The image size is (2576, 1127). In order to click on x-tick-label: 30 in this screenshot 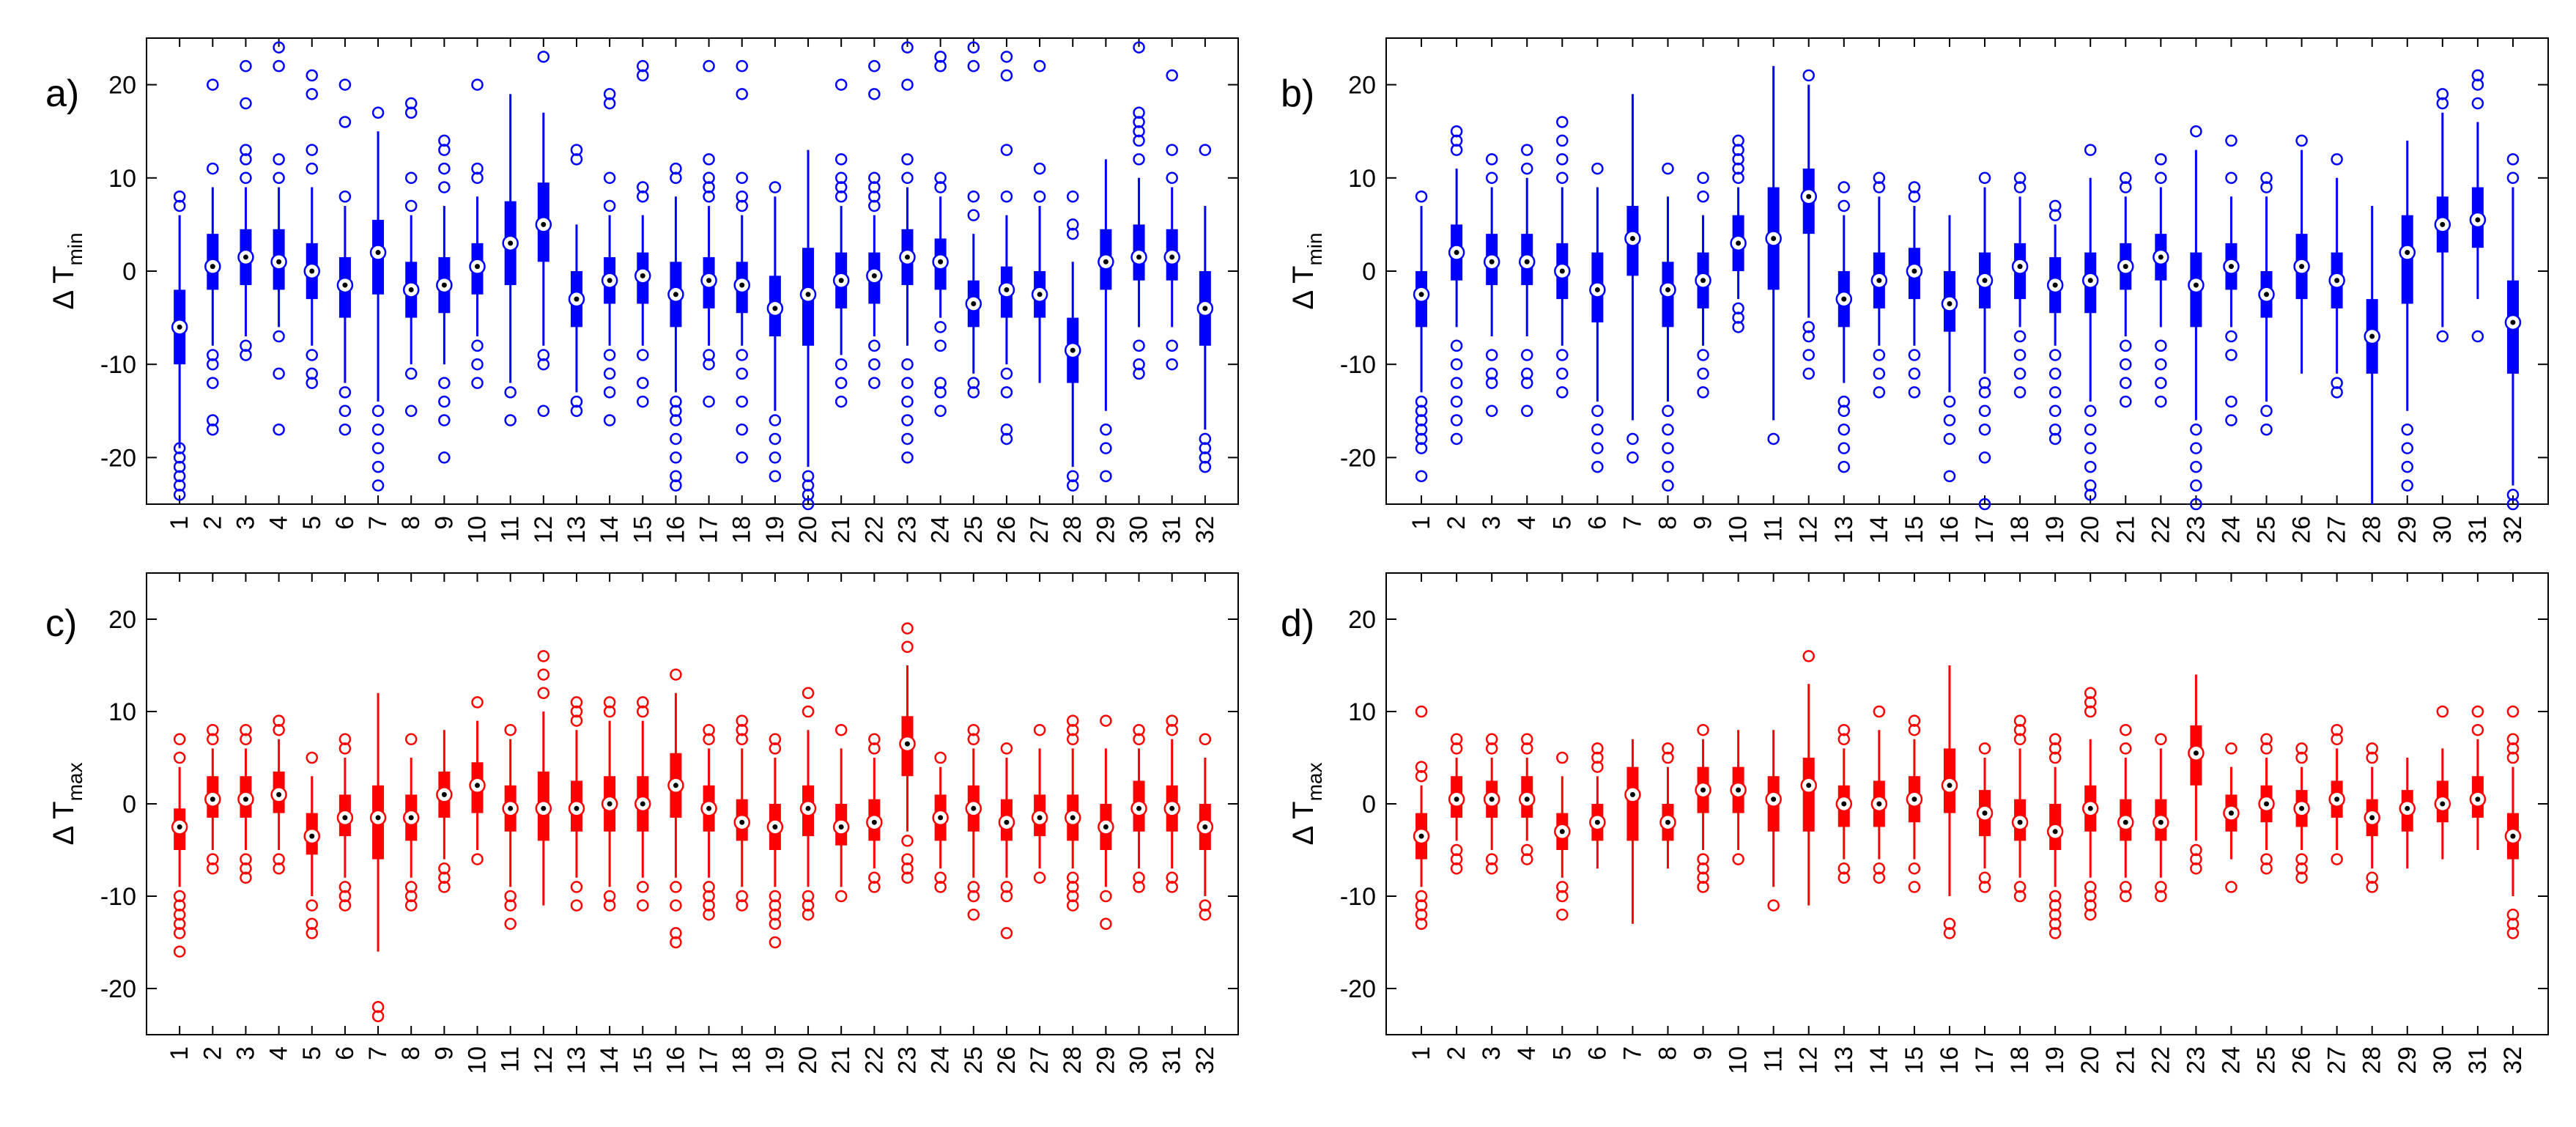, I will do `click(2443, 530)`.